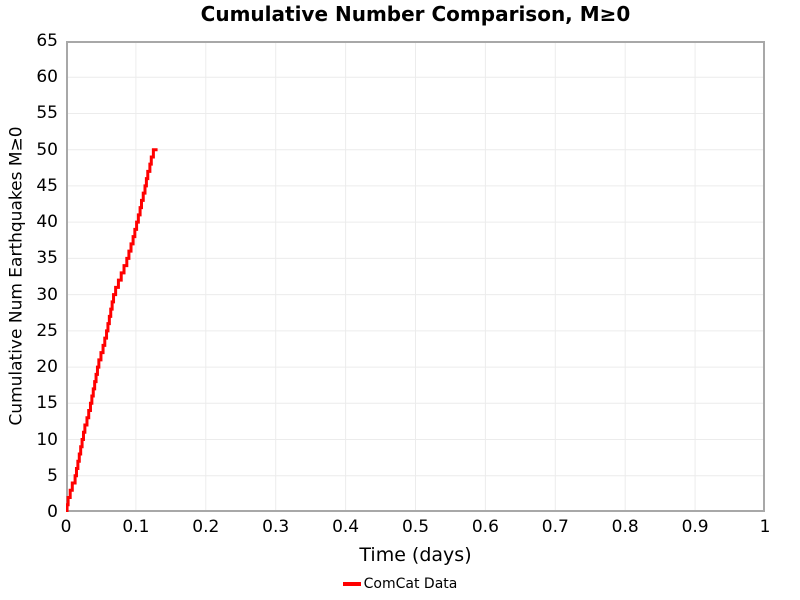 The height and width of the screenshot is (600, 800). What do you see at coordinates (47, 185) in the screenshot?
I see `y-tick-45: 45` at bounding box center [47, 185].